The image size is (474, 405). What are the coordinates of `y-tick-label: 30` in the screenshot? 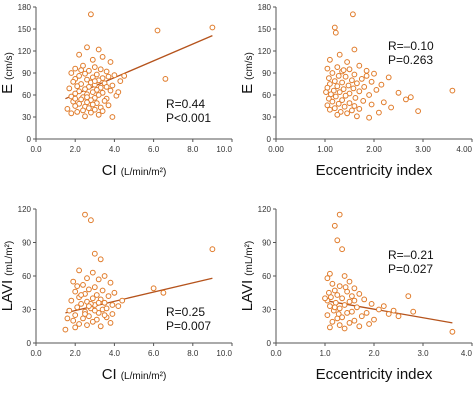 It's located at (266, 310).